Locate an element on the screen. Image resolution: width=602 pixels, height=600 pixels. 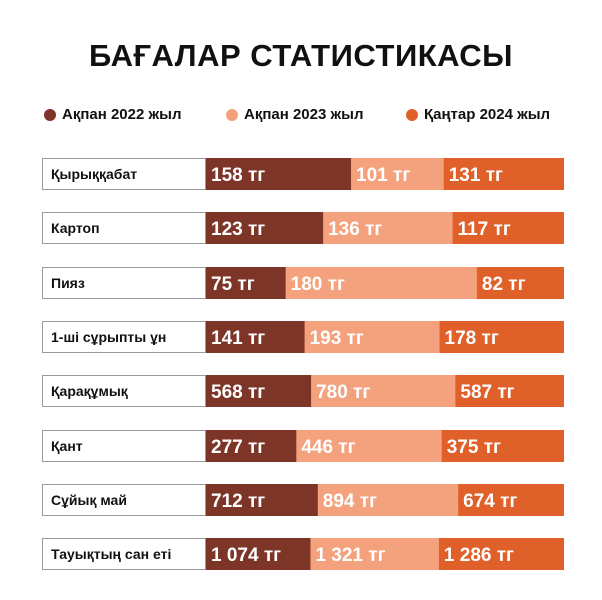
category-label: Пияз is located at coordinates (68, 283).